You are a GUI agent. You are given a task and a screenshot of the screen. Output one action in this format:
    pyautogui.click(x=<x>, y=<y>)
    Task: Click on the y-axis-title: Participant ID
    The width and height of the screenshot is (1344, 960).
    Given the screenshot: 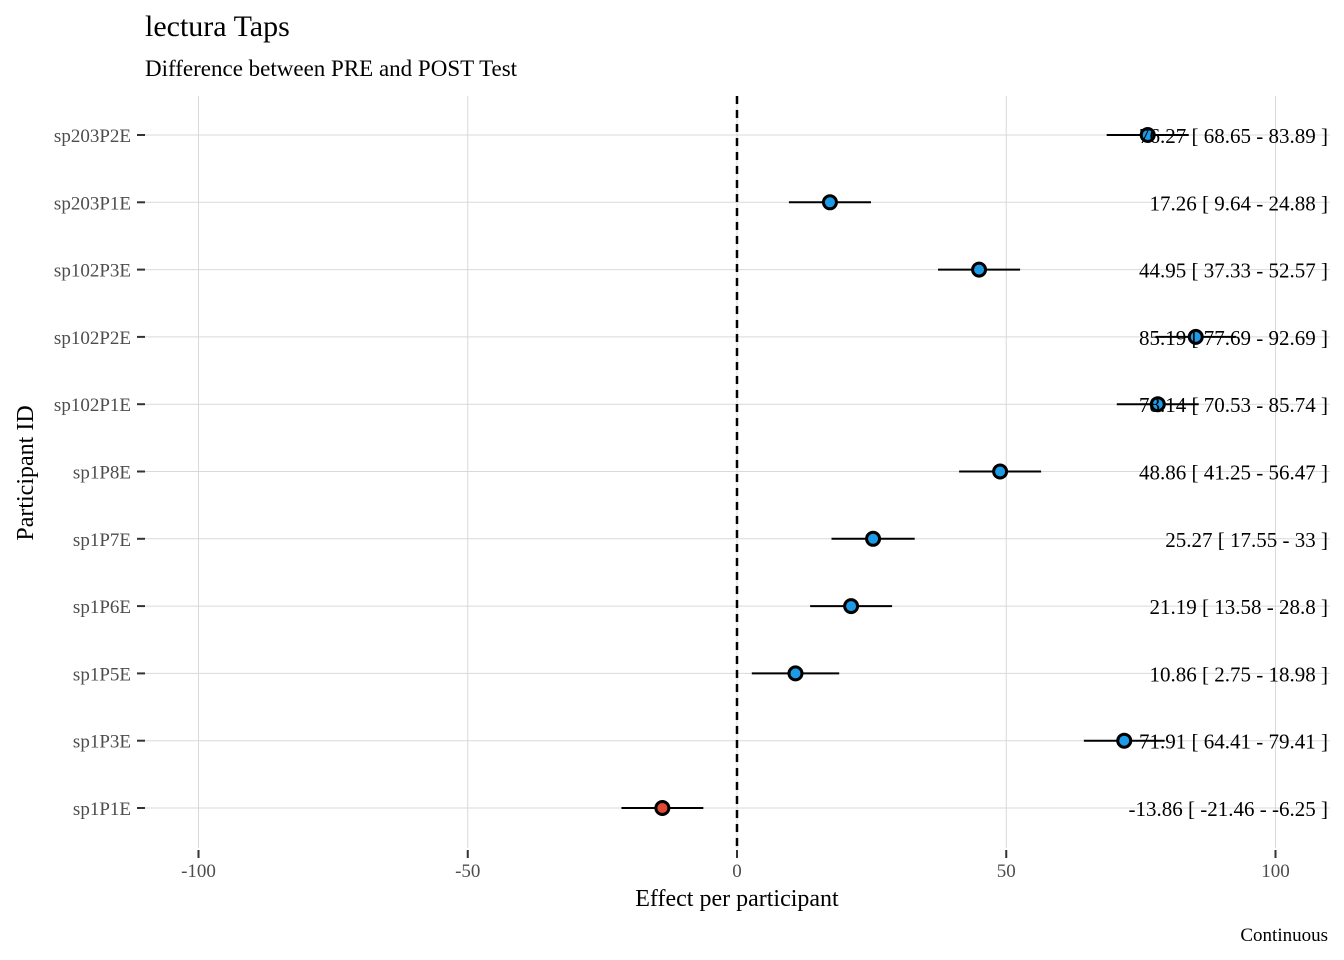 What is the action you would take?
    pyautogui.click(x=26, y=472)
    